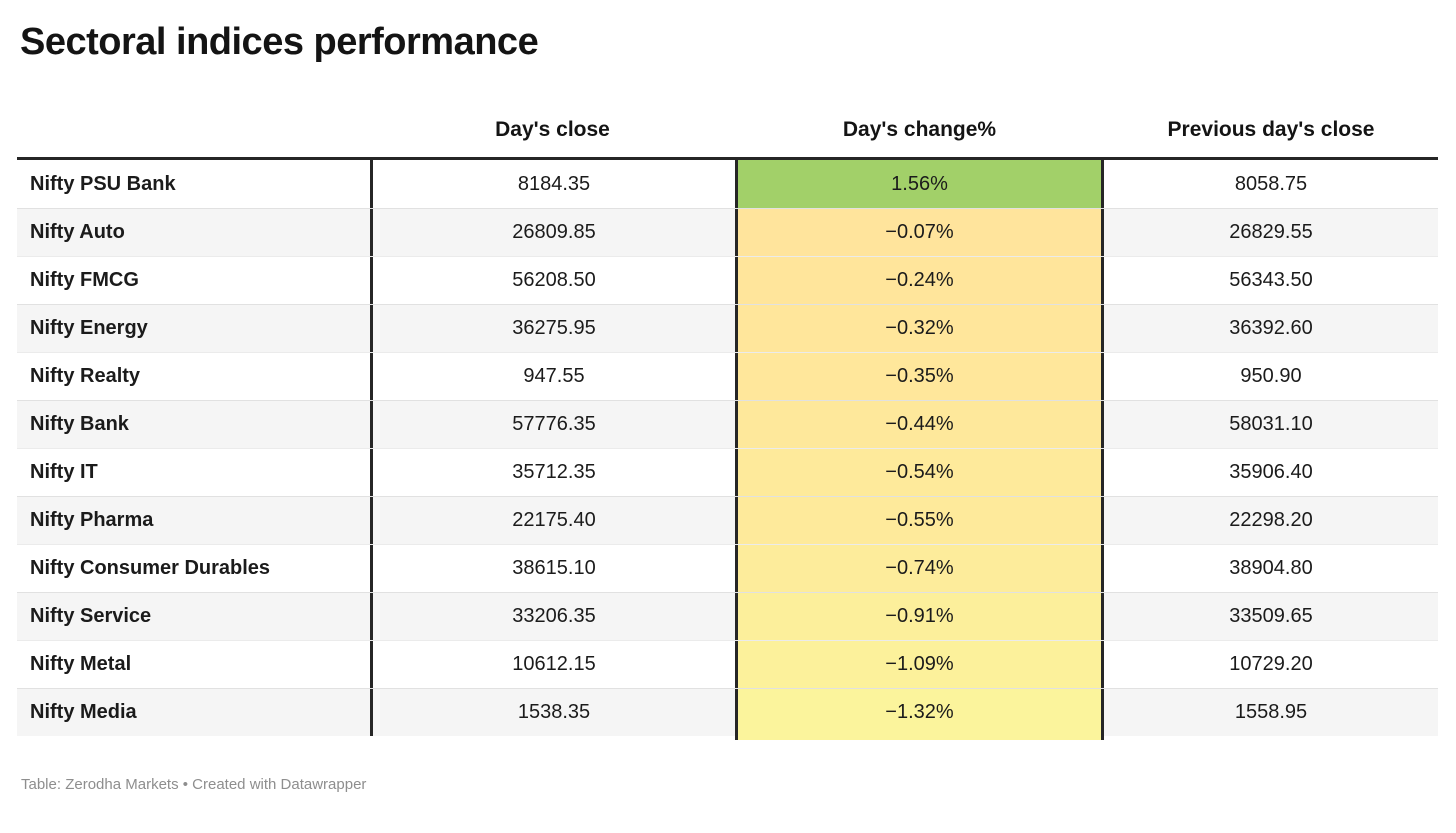  What do you see at coordinates (91, 616) in the screenshot?
I see `row-label: Nifty Service` at bounding box center [91, 616].